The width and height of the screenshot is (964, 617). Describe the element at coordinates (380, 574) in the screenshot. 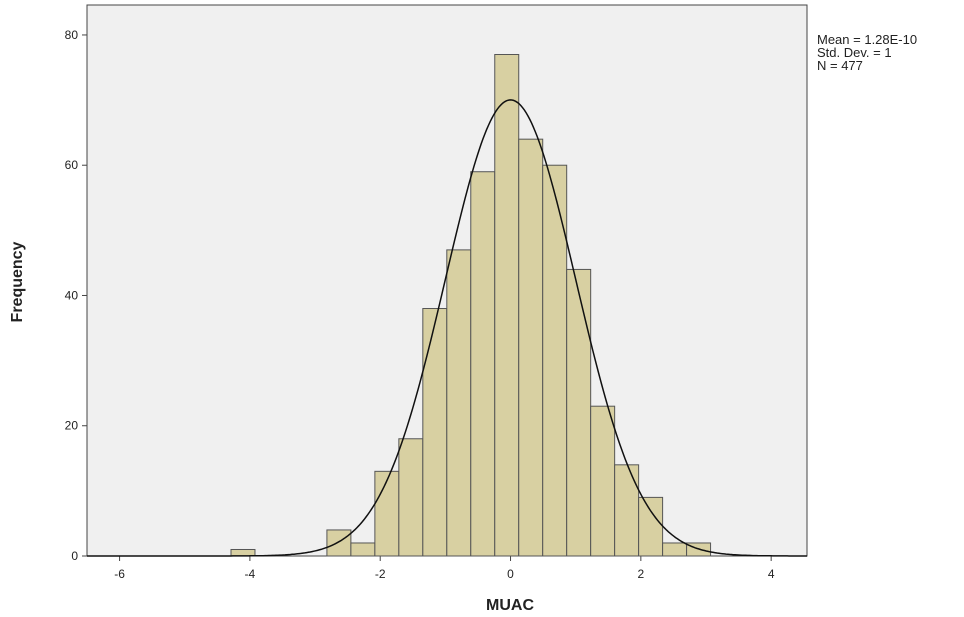

I see `x-tick-label: -2` at that location.